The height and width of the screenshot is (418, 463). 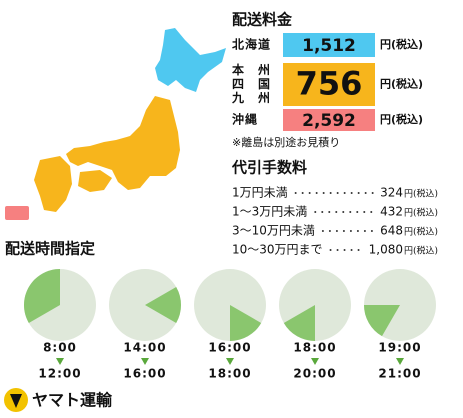 I want to click on logo: ヤマト運輸, so click(x=58, y=400).